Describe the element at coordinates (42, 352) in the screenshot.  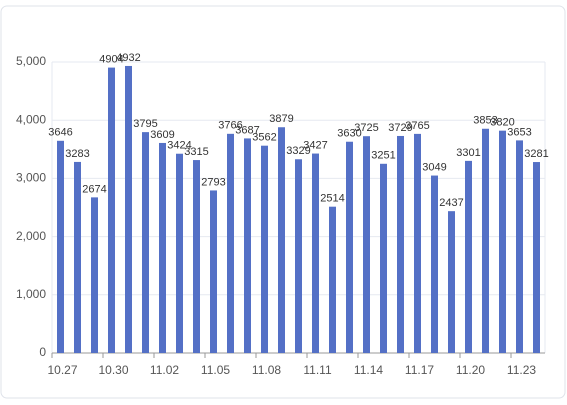
I see `y-tick-label: 0` at that location.